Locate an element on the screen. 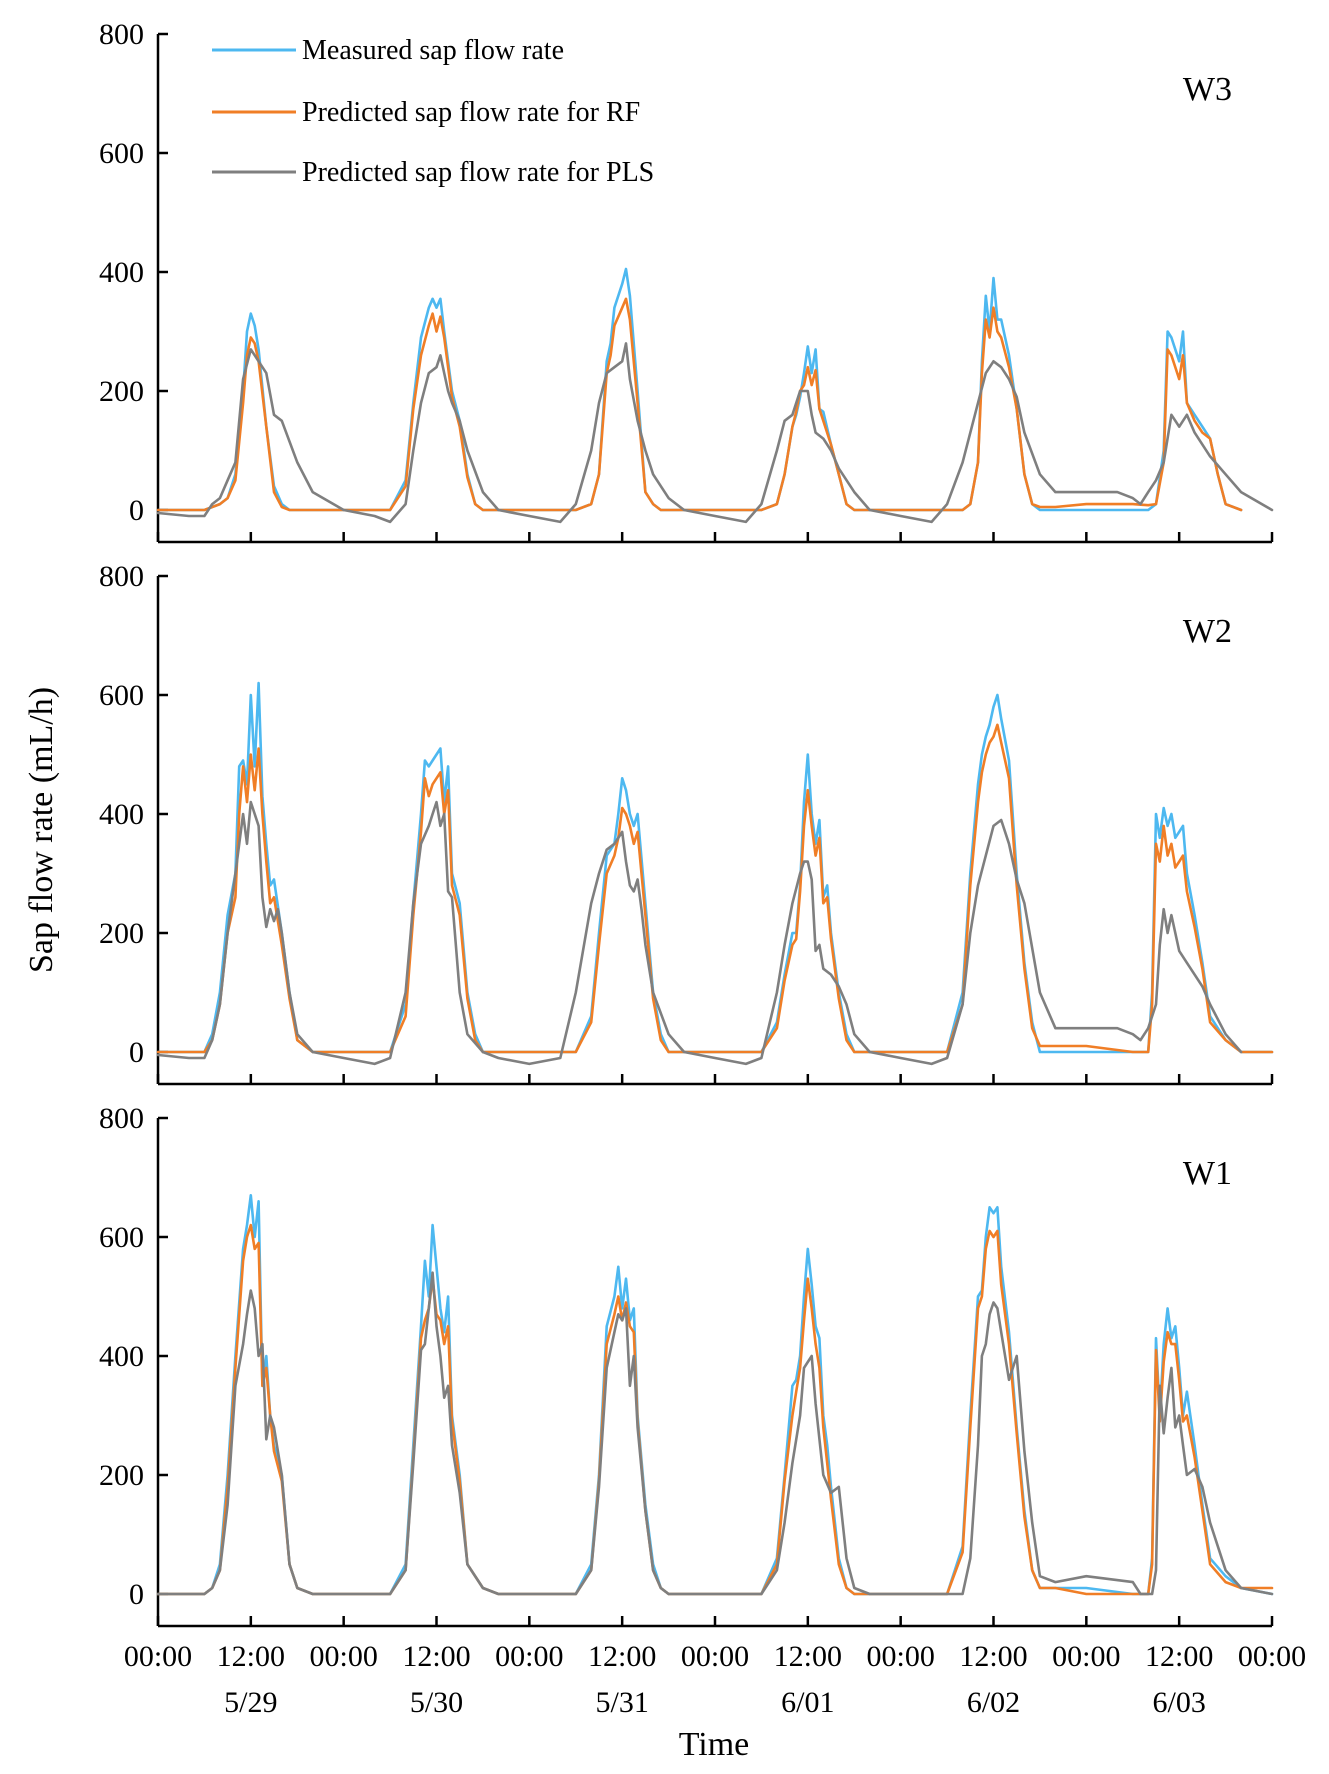 This screenshot has width=1329, height=1774. x-axis-title: Time is located at coordinates (714, 1744).